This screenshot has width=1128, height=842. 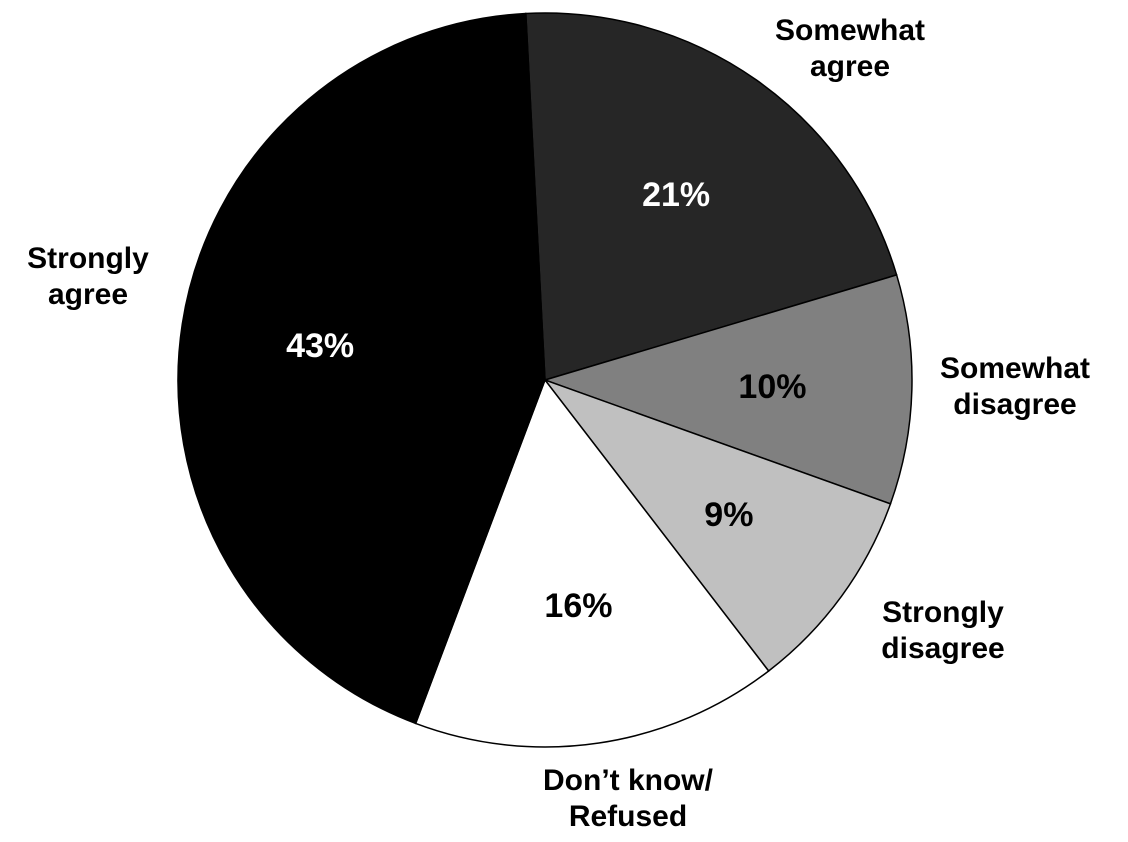 What do you see at coordinates (850, 48) in the screenshot?
I see `slice-category-label: Somewhat agree` at bounding box center [850, 48].